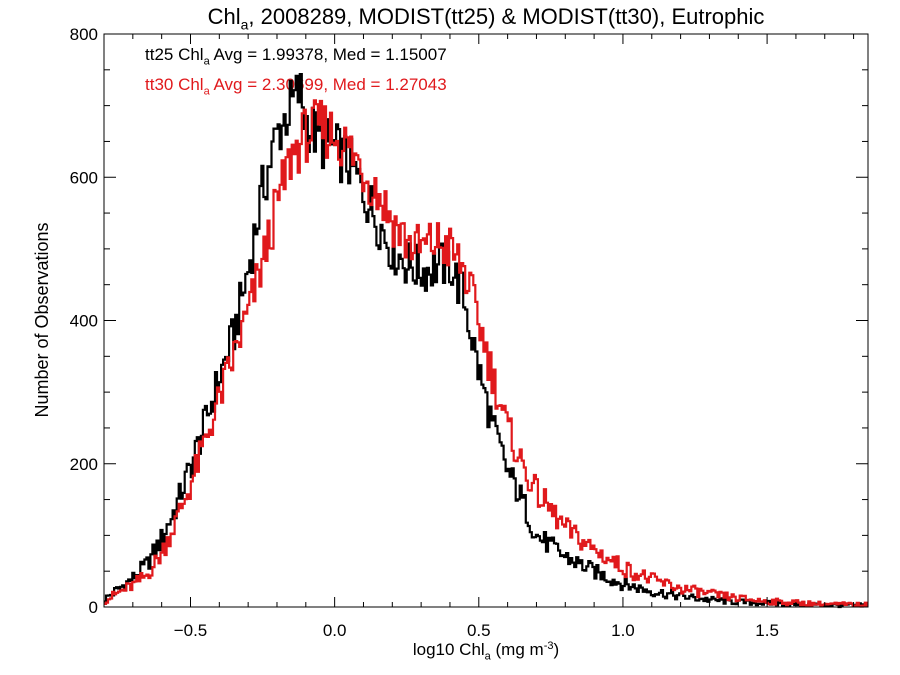 This screenshot has height=675, width=900. Describe the element at coordinates (479, 630) in the screenshot. I see `x-tick-label: 0.5` at that location.